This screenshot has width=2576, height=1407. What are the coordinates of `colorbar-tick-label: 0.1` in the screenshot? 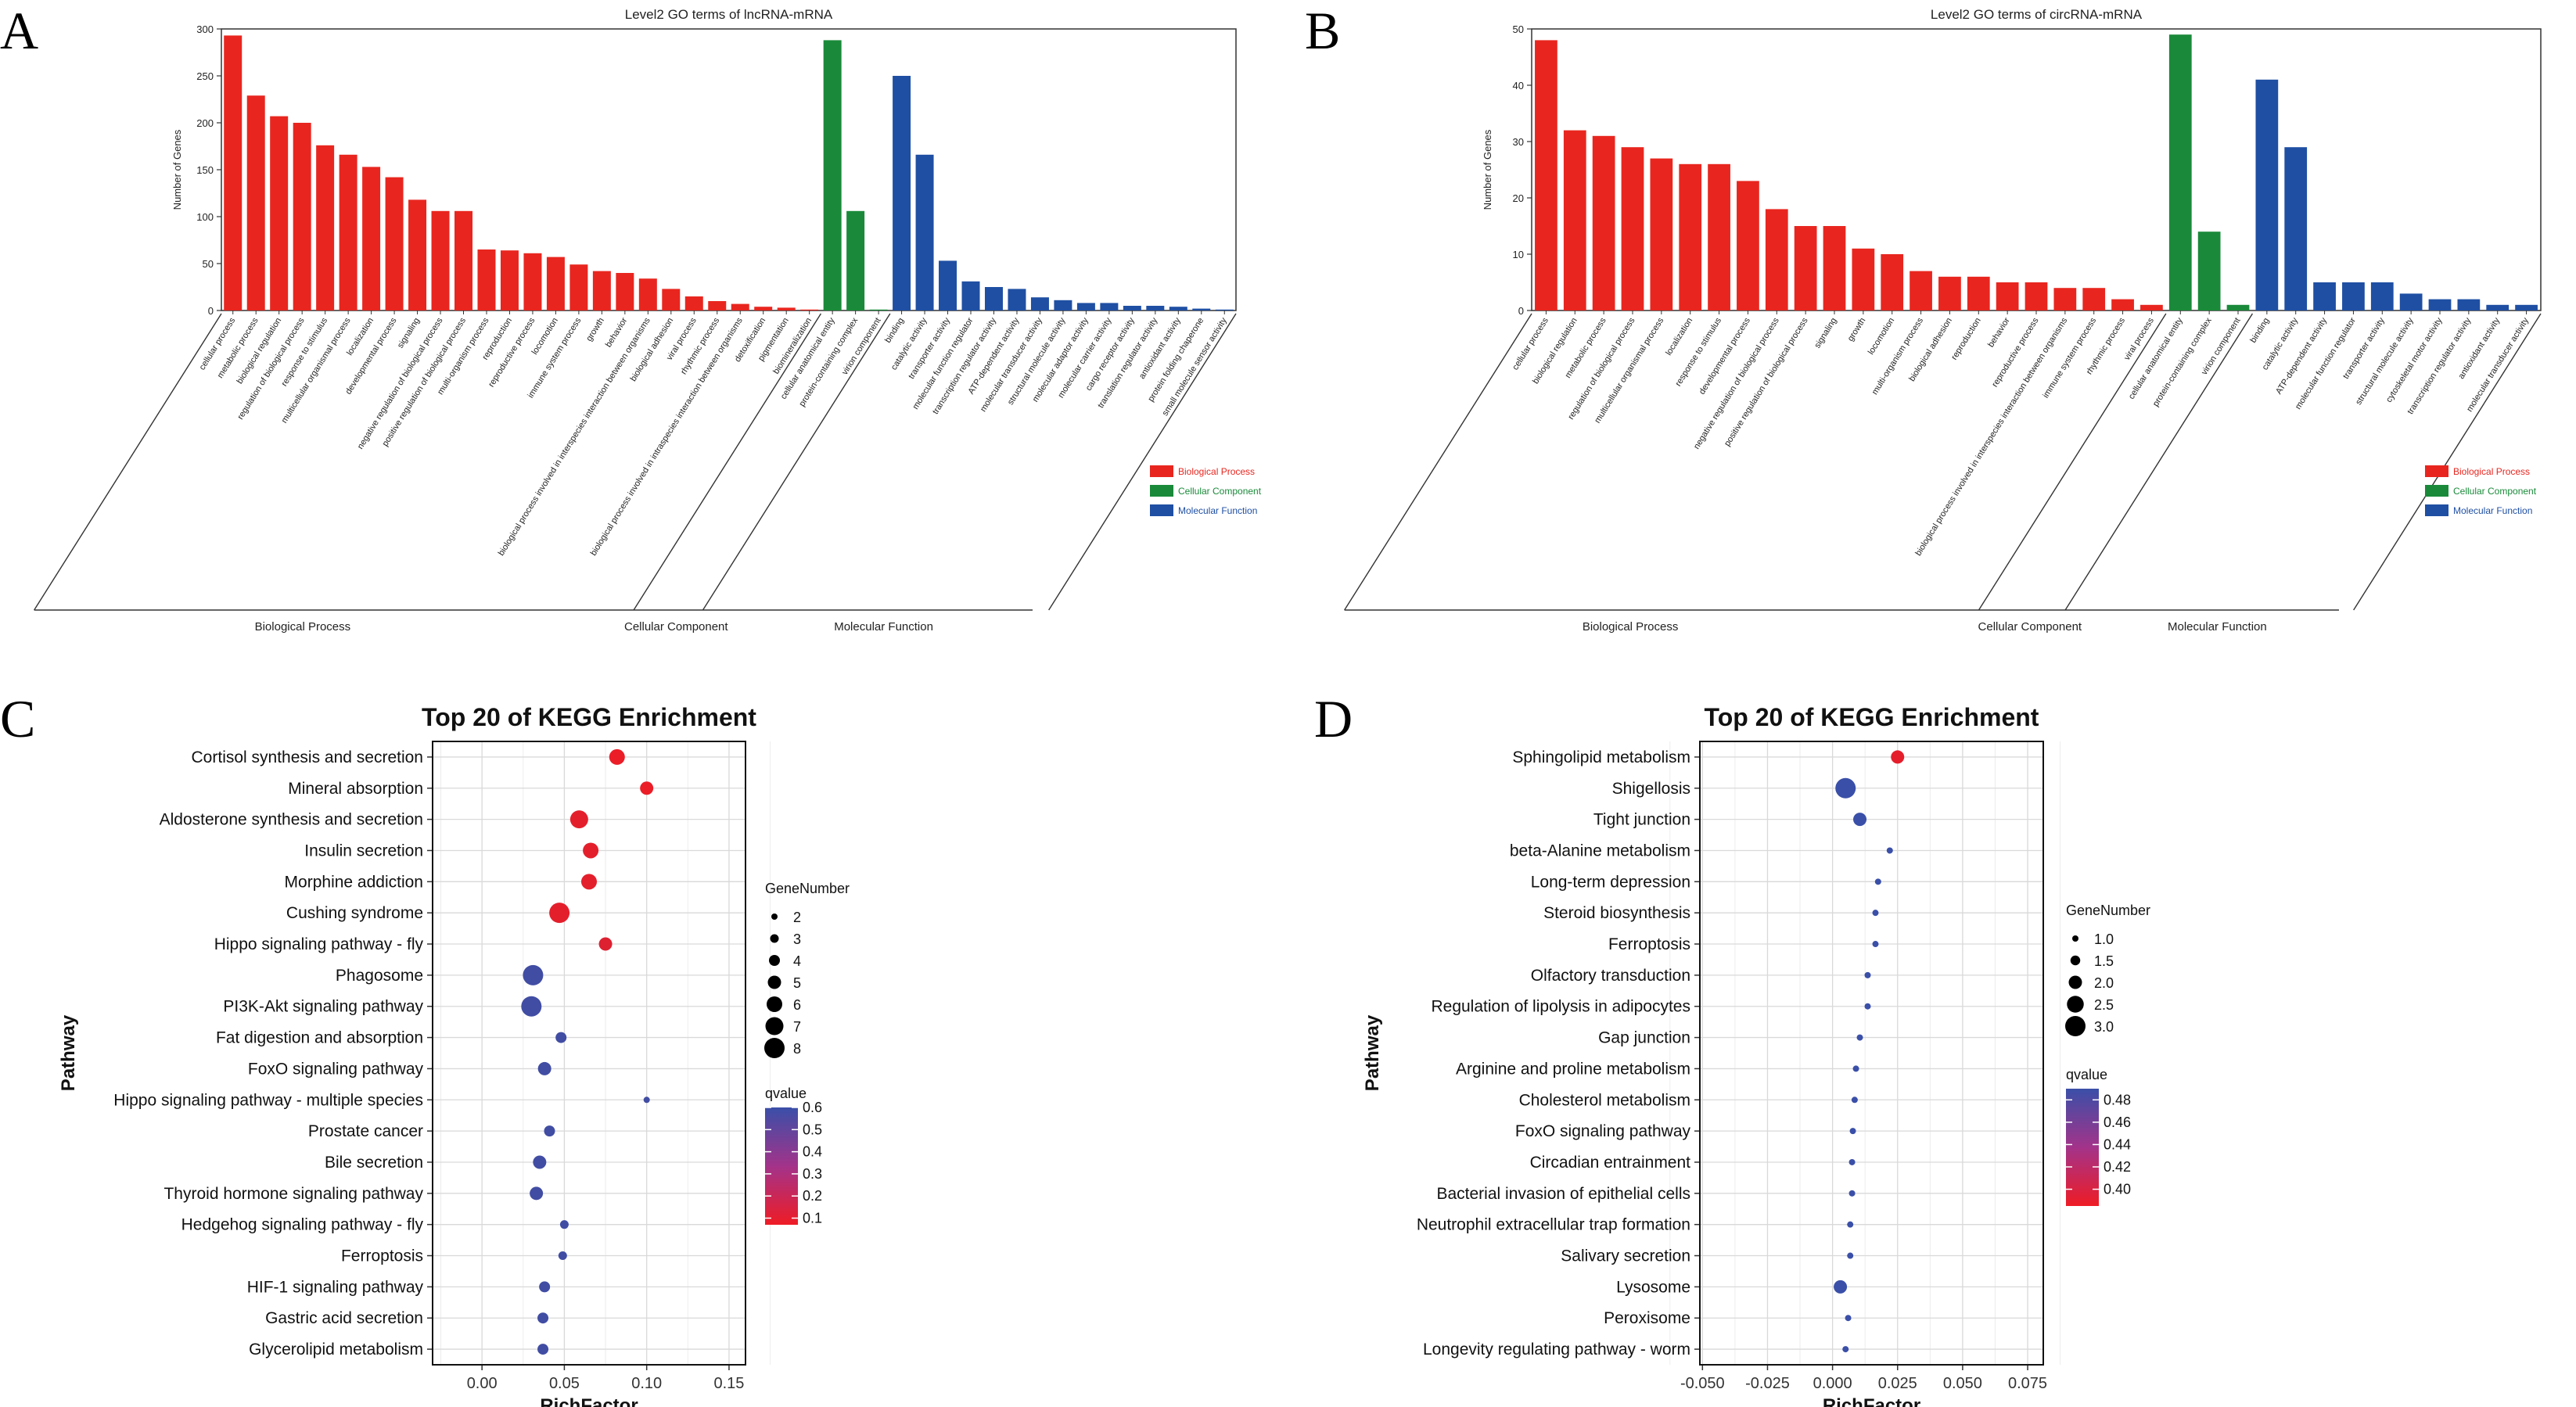 It's located at (812, 1218).